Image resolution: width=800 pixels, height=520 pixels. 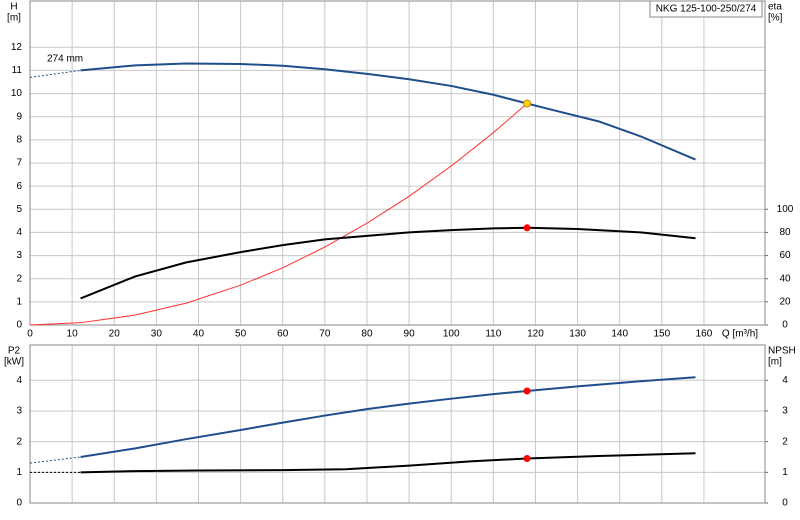 What do you see at coordinates (14, 362) in the screenshot?
I see `y-axis-unit: [kW]` at bounding box center [14, 362].